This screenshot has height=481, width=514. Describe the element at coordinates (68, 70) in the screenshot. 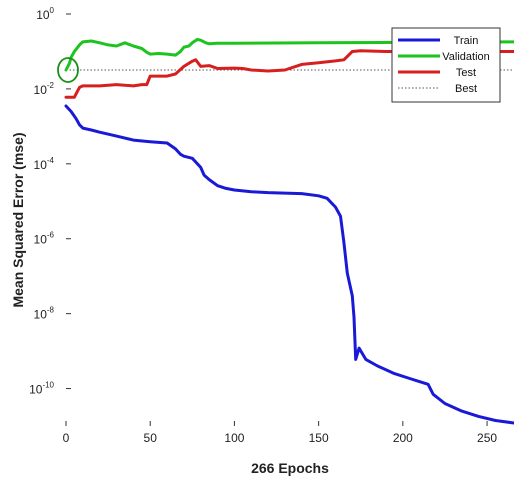

I see `best-marker` at that location.